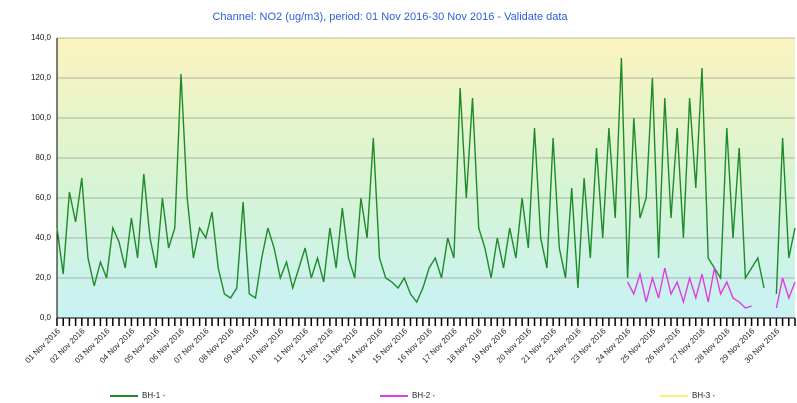  Describe the element at coordinates (711, 288) in the screenshot. I see `series-line` at that location.